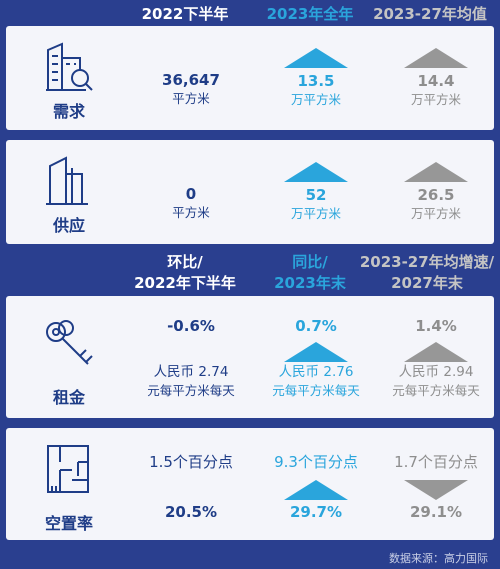  What do you see at coordinates (436, 58) in the screenshot?
I see `demand-col3-up-arrow-icon` at bounding box center [436, 58].